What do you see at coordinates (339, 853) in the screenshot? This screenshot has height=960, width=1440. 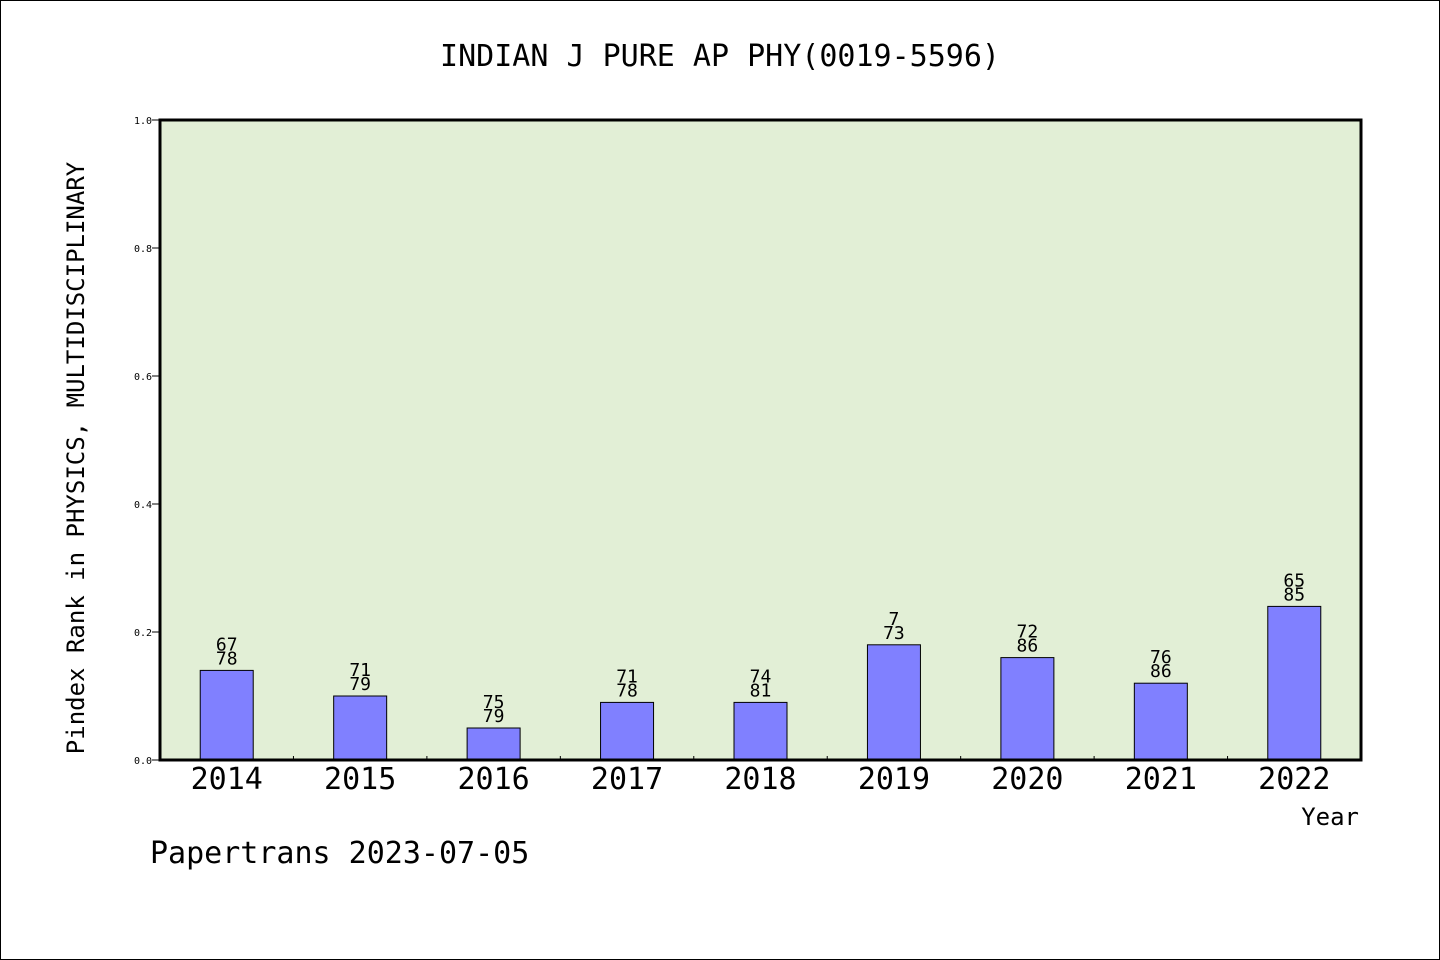 I see `footer-credit: Papertrans 2023-07-05` at bounding box center [339, 853].